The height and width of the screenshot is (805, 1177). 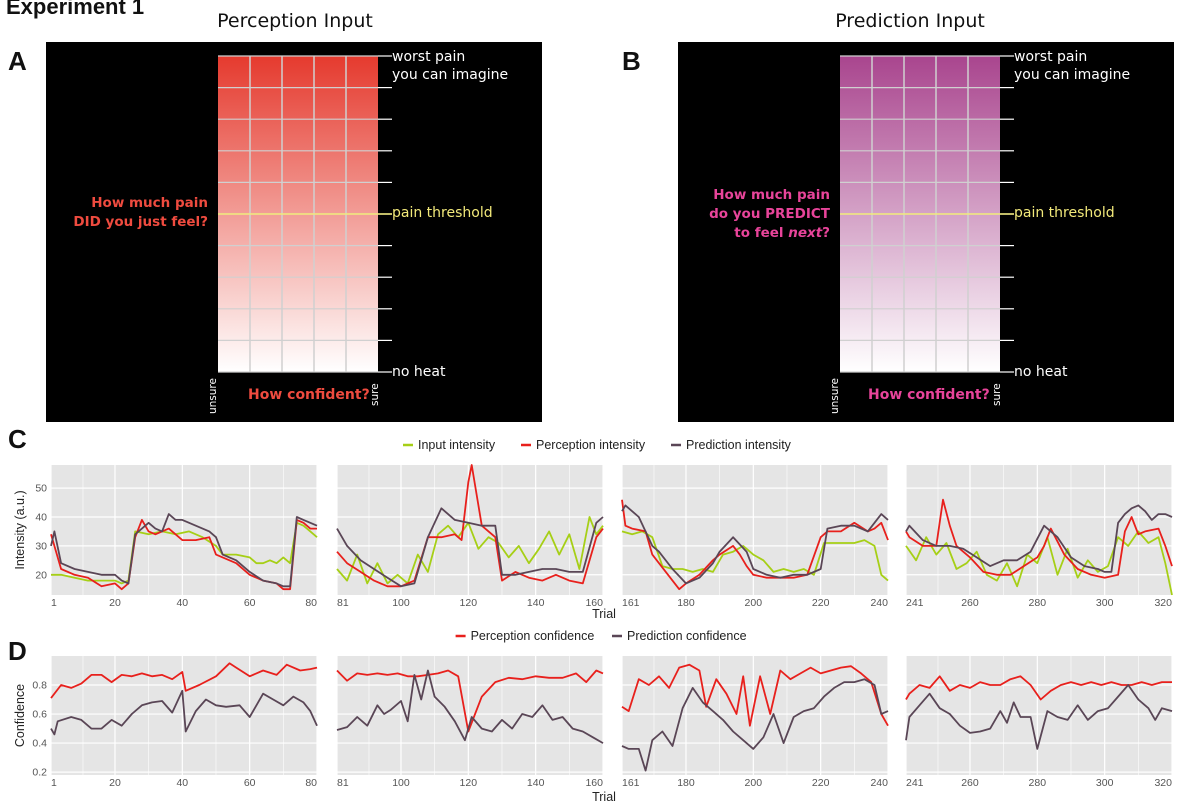 I want to click on series-line-input-intensity, so click(x=470, y=550).